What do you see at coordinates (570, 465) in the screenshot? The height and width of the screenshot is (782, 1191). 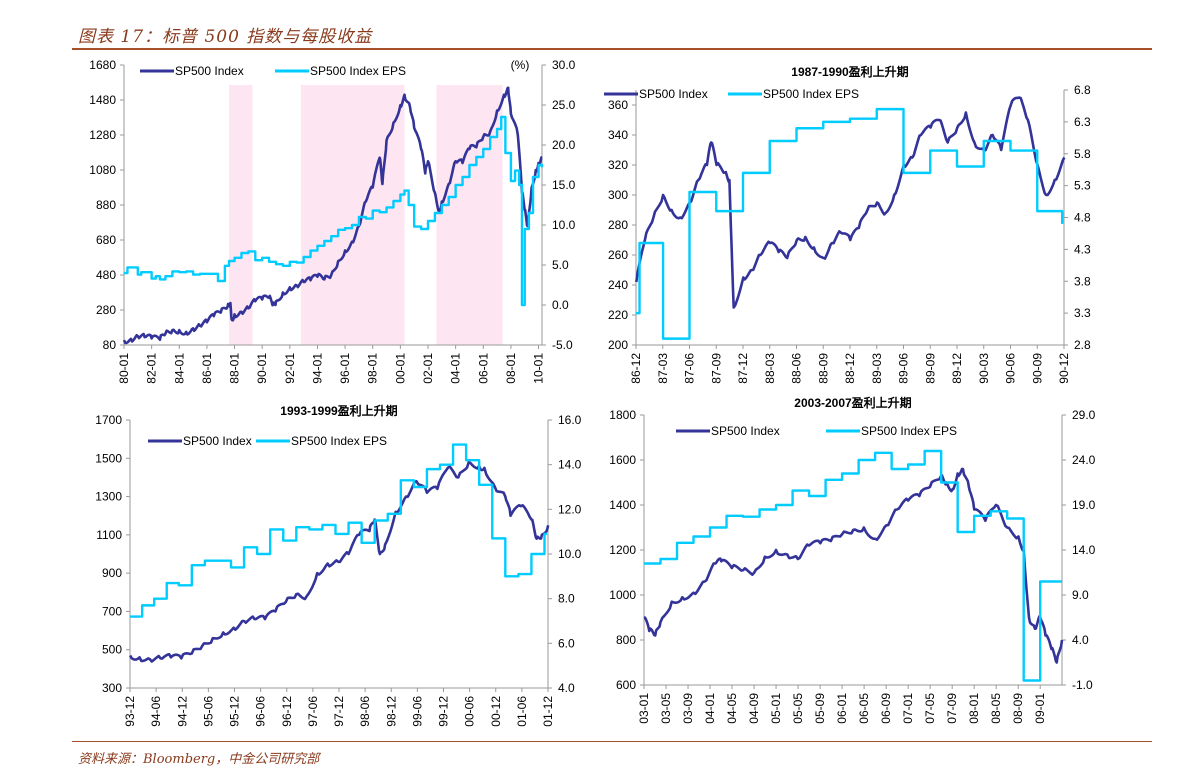 I see `right-tick-label: 14.0` at bounding box center [570, 465].